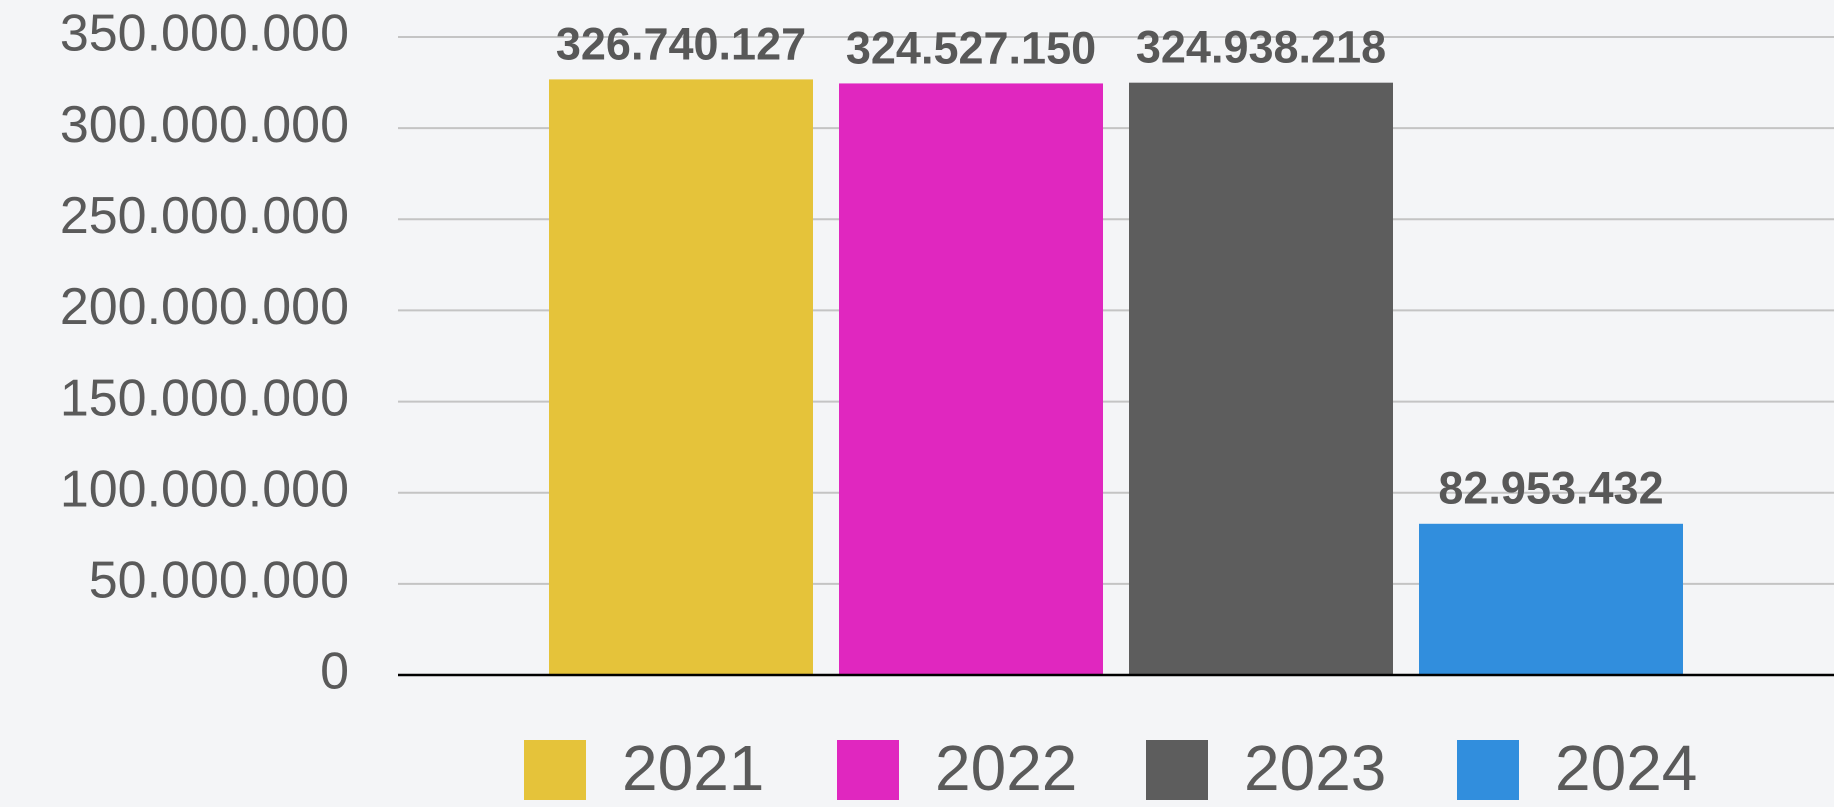  What do you see at coordinates (1550, 488) in the screenshot?
I see `value-label: 82.953.432` at bounding box center [1550, 488].